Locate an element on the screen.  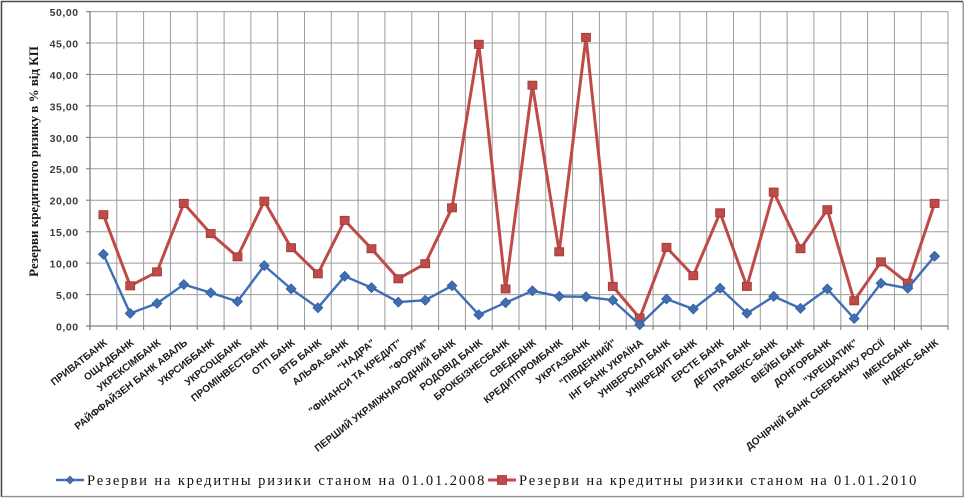
svg-text: 0,00 is located at coordinates (67, 327).